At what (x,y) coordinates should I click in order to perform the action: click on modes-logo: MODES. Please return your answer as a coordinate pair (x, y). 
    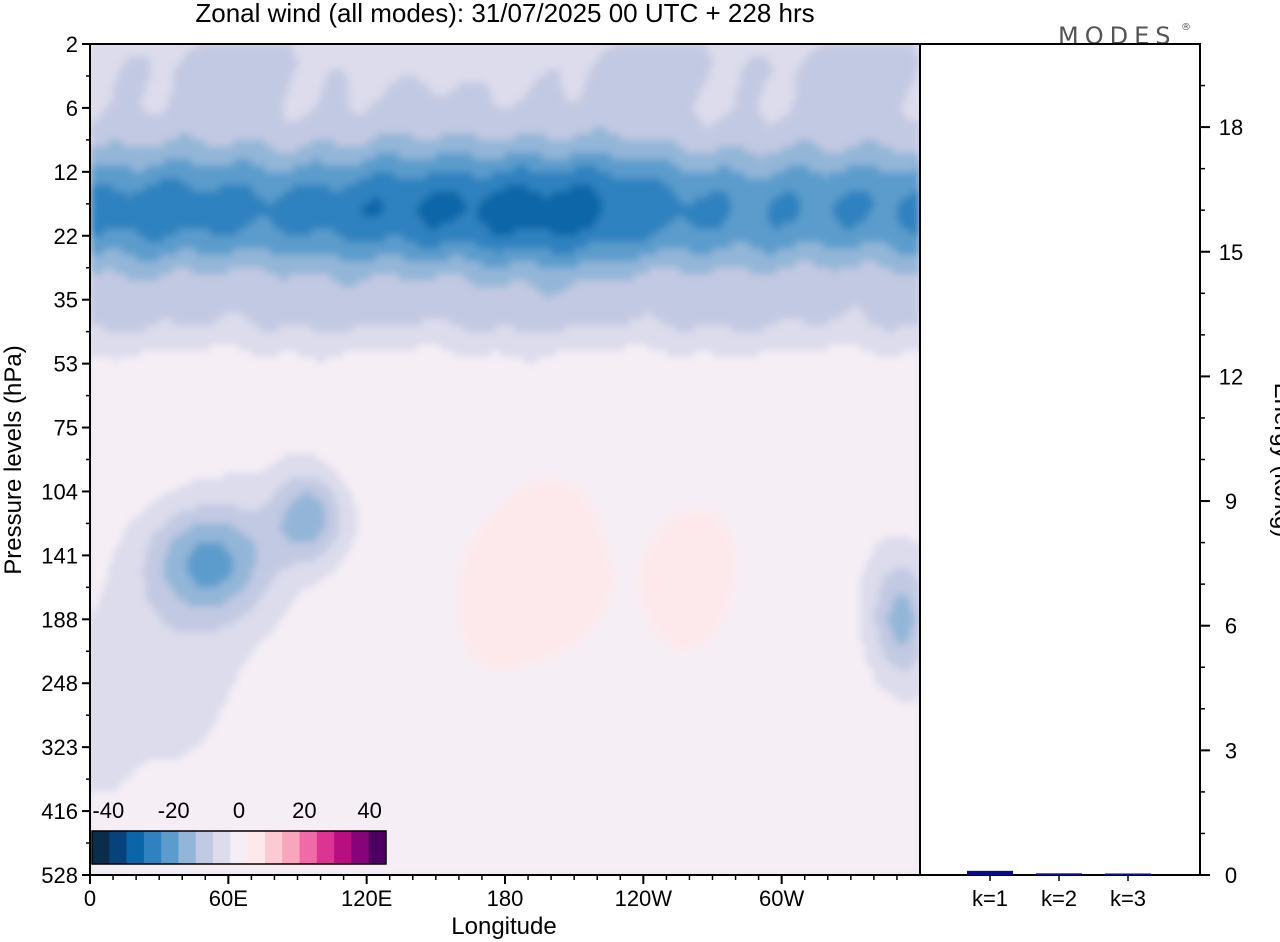
    Looking at the image, I should click on (1117, 36).